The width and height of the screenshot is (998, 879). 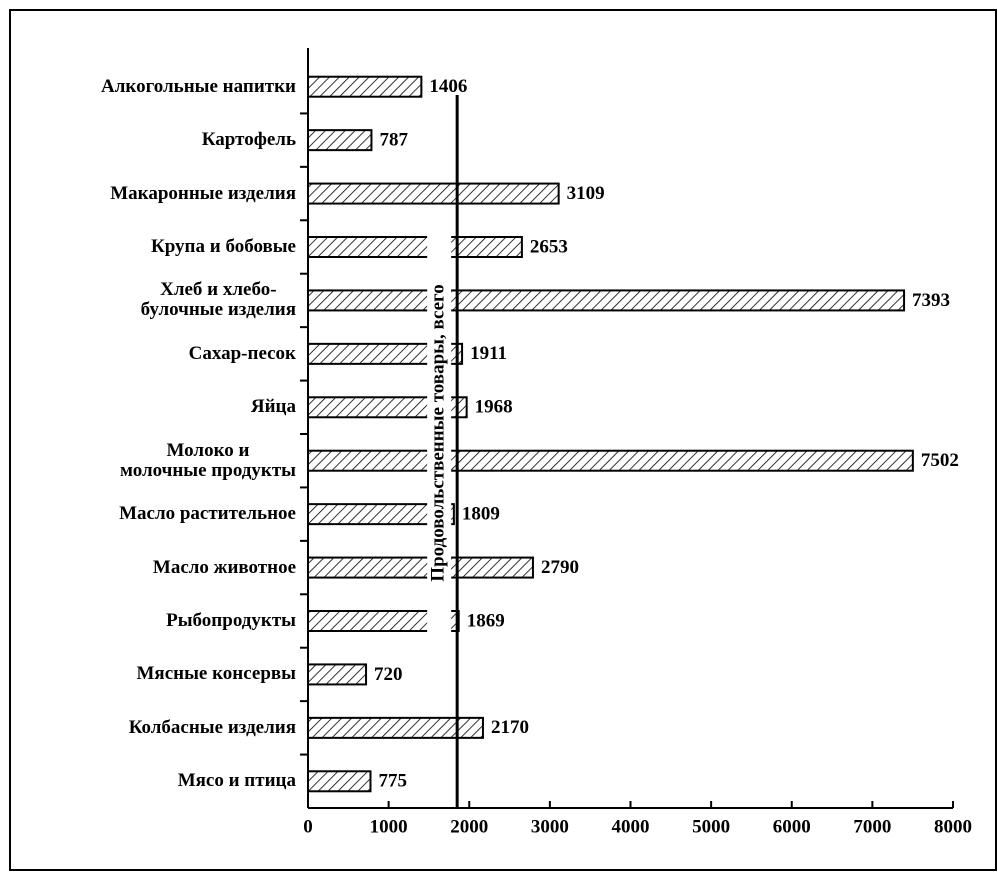 I want to click on value-label: 7502, so click(x=940, y=460).